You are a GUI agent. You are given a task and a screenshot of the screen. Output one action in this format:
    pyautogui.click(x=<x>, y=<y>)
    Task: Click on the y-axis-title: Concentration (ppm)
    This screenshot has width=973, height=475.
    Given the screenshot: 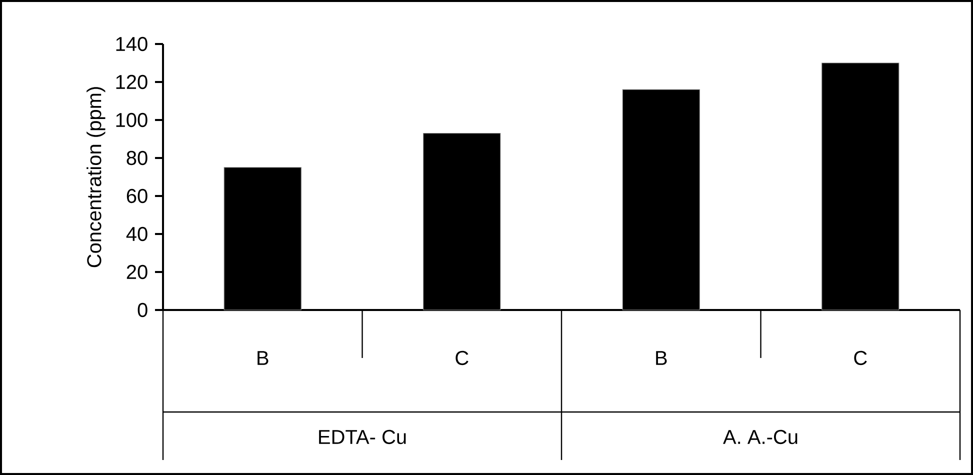 What is the action you would take?
    pyautogui.click(x=96, y=177)
    